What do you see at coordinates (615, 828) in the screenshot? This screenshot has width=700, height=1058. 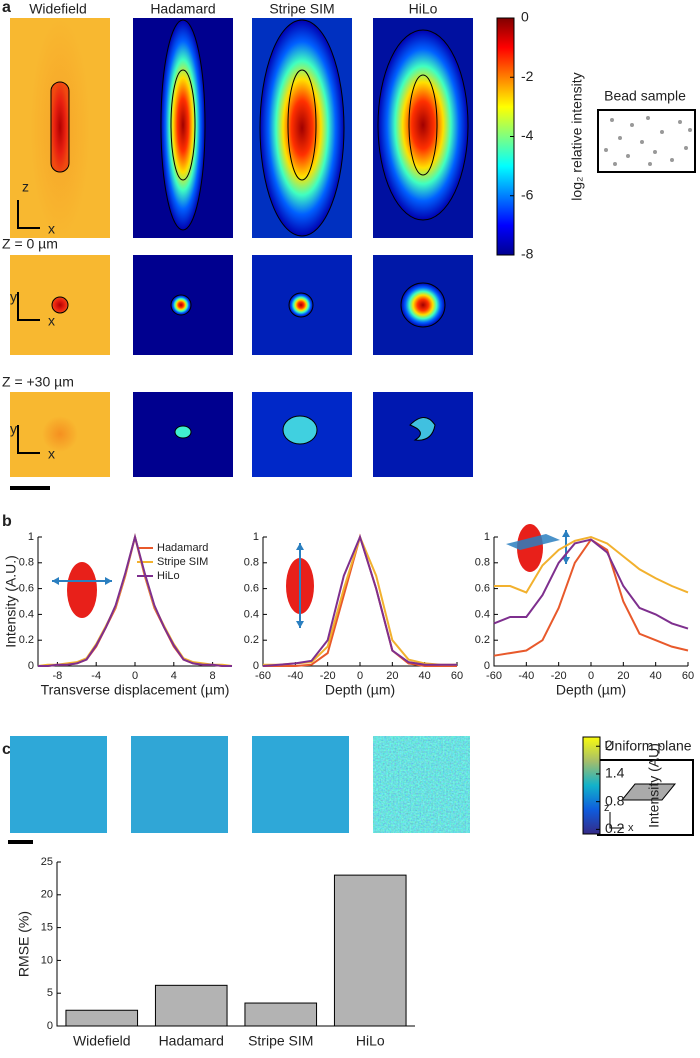 I see `colorbar-tick-label: 0.2` at bounding box center [615, 828].